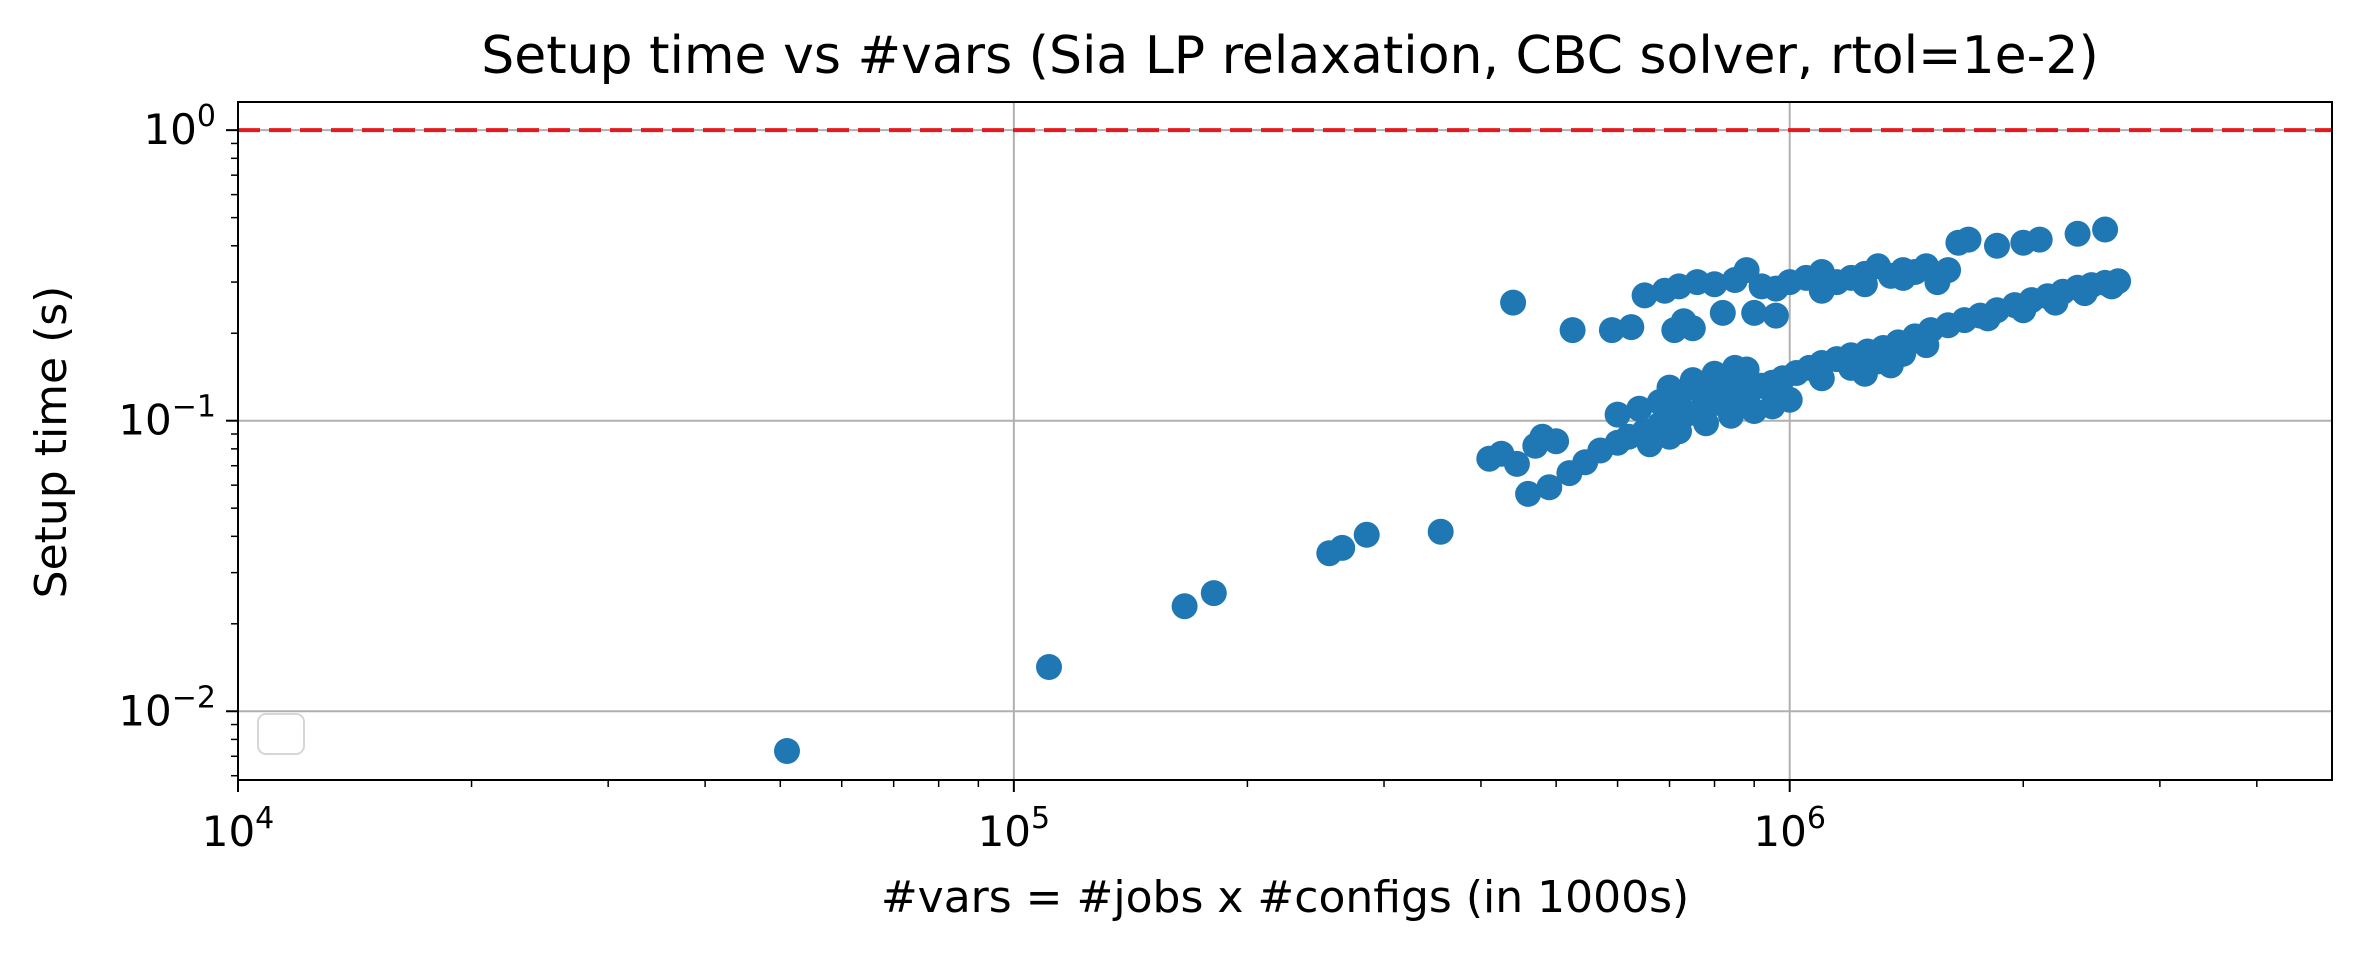  I want to click on x-tick-label: 104, so click(238, 828).